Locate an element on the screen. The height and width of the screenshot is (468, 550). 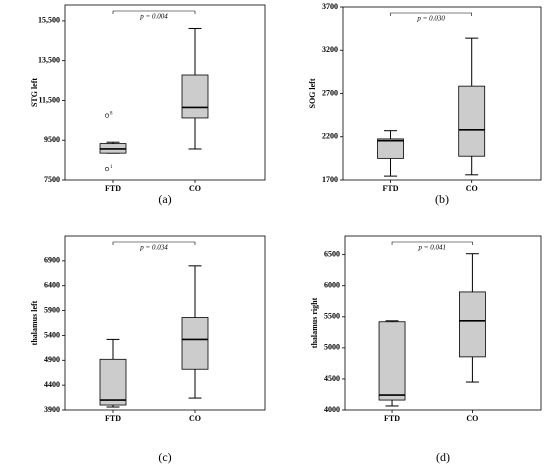
y-tick-label: 9500 is located at coordinates (52, 139).